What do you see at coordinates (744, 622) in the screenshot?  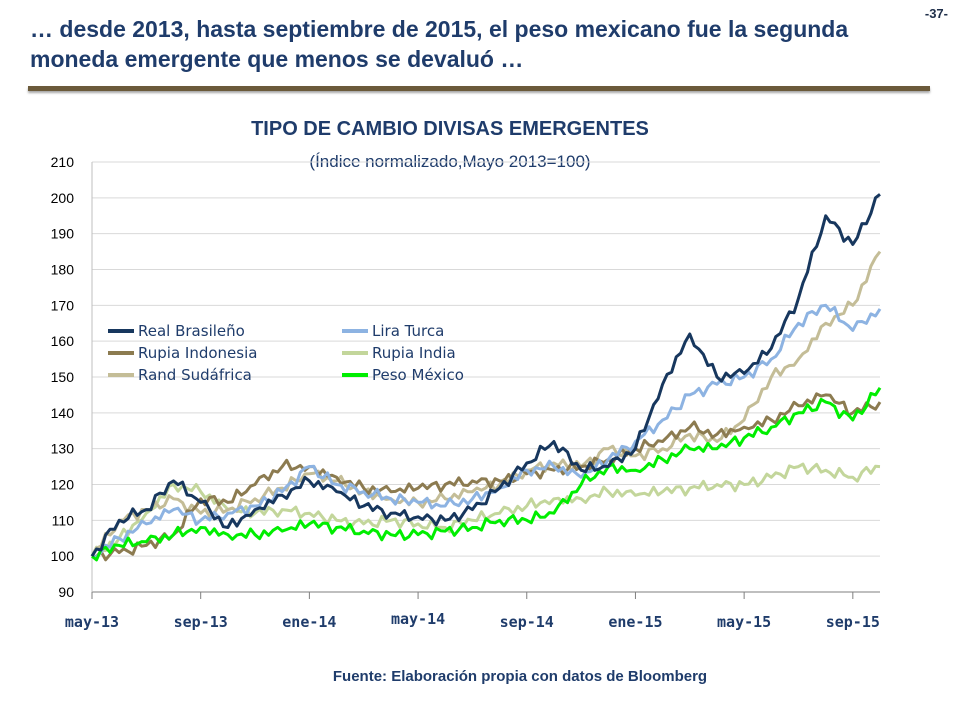 I see `x-tick-label: may-15` at bounding box center [744, 622].